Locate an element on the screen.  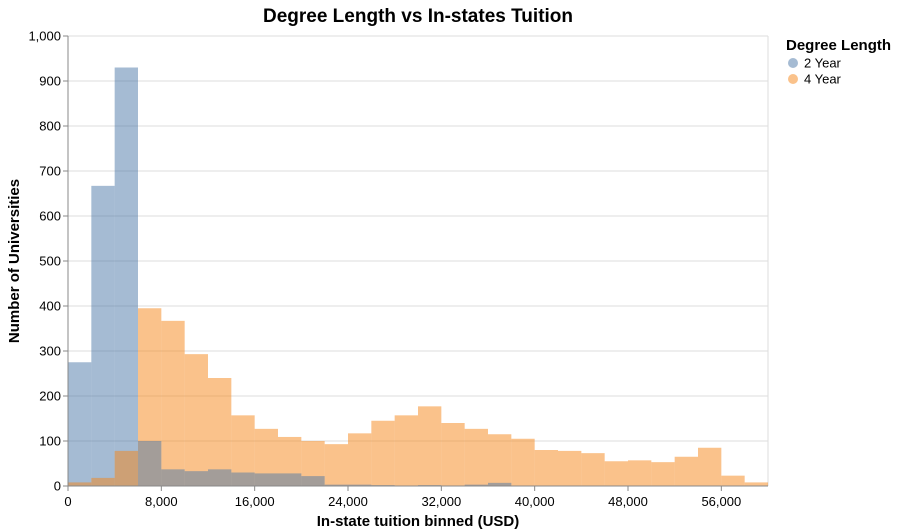
y-tick-label-5: 500 is located at coordinates (50, 261).